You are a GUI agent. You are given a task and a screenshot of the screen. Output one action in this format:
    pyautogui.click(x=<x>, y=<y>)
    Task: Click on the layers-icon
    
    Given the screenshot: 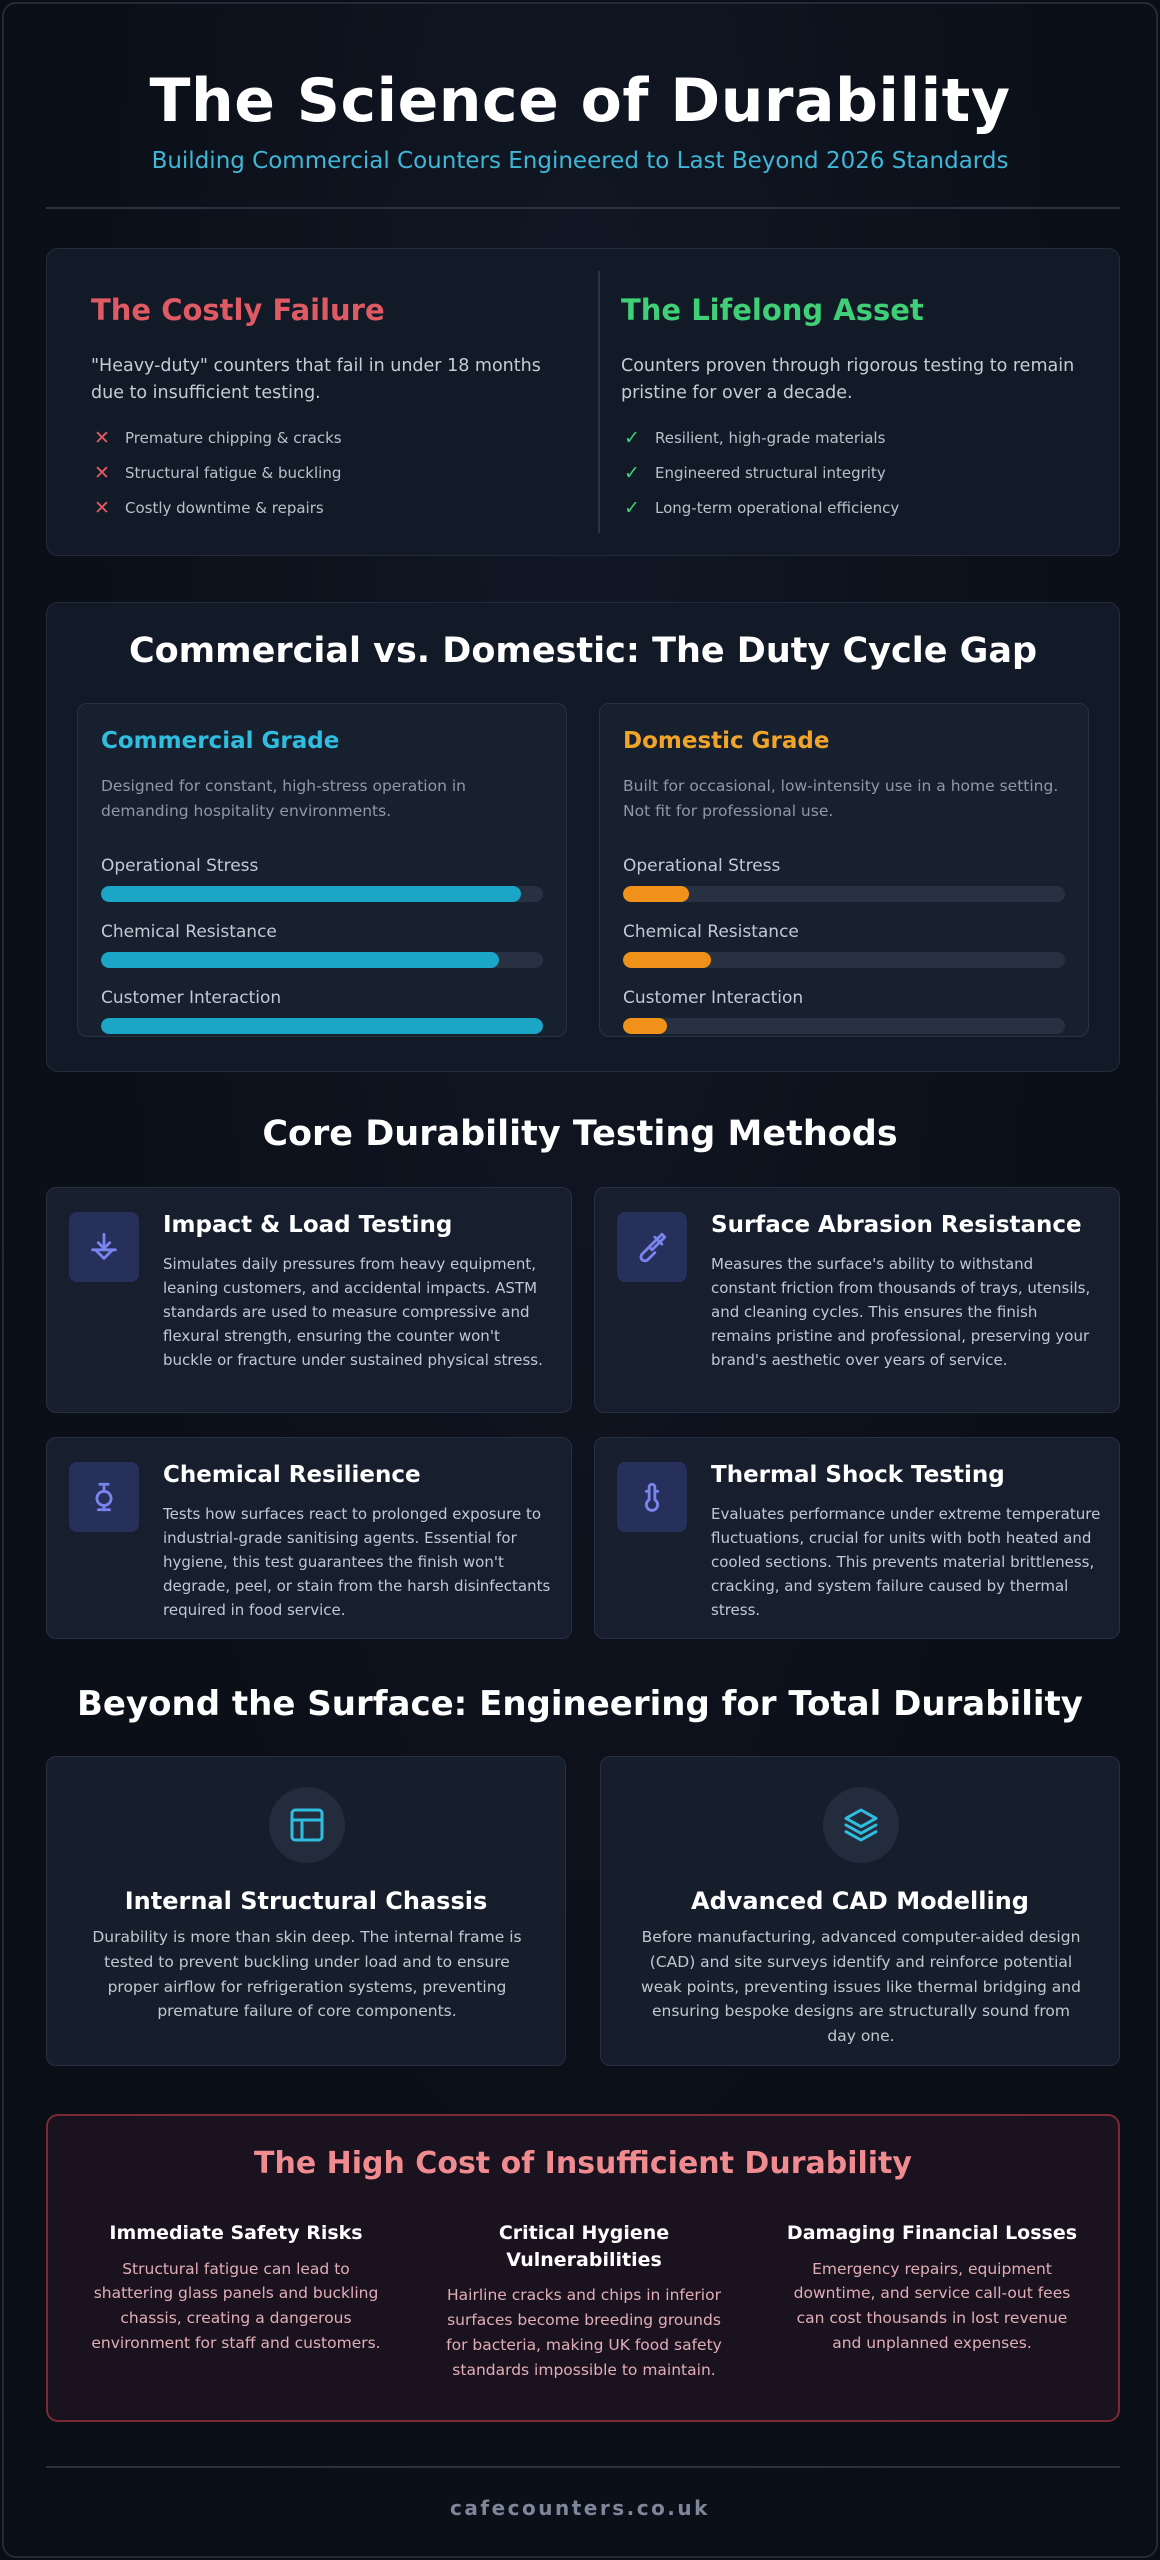 What is the action you would take?
    pyautogui.click(x=861, y=1825)
    